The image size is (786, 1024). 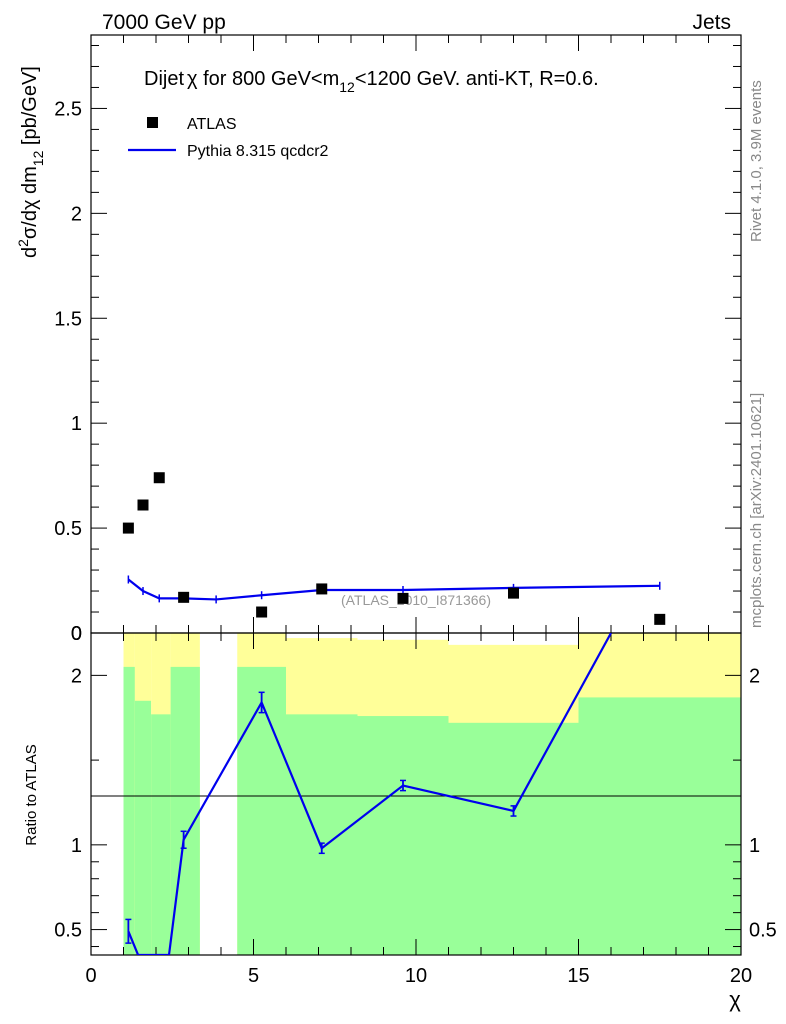 I want to click on upper-data-layer, so click(x=394, y=548).